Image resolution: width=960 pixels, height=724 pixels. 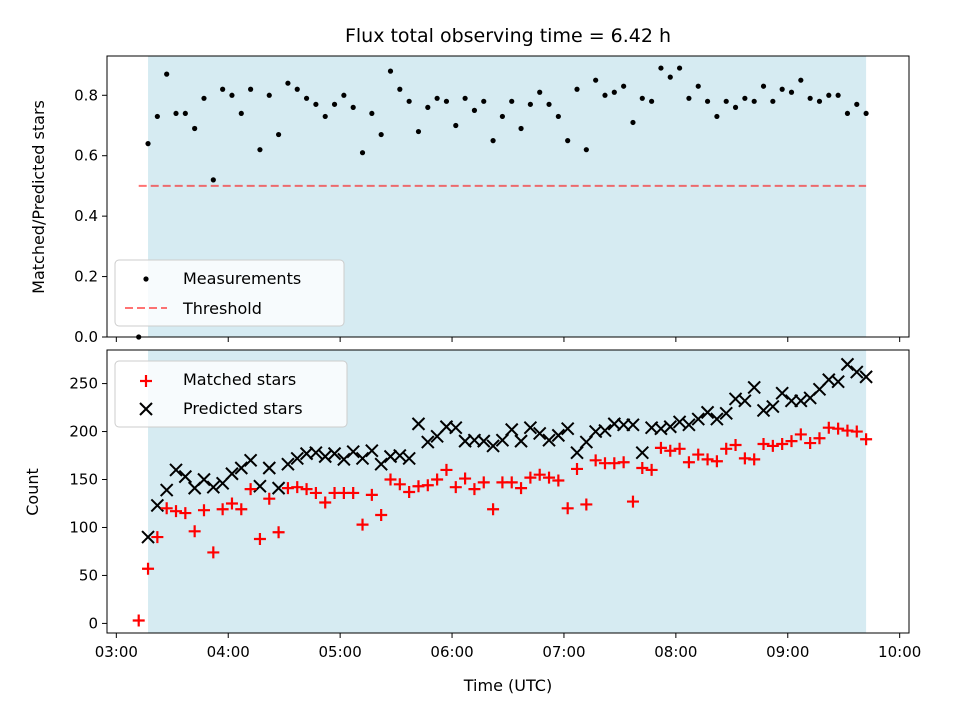 I want to click on top-x-ticks, so click(x=508, y=339).